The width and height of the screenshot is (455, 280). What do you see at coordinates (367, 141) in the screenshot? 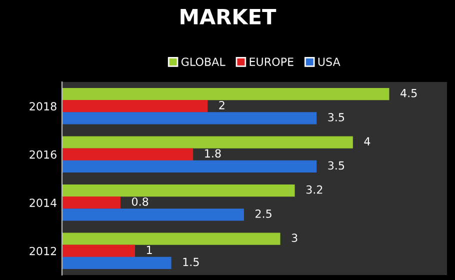
I see `data-label: 4` at bounding box center [367, 141].